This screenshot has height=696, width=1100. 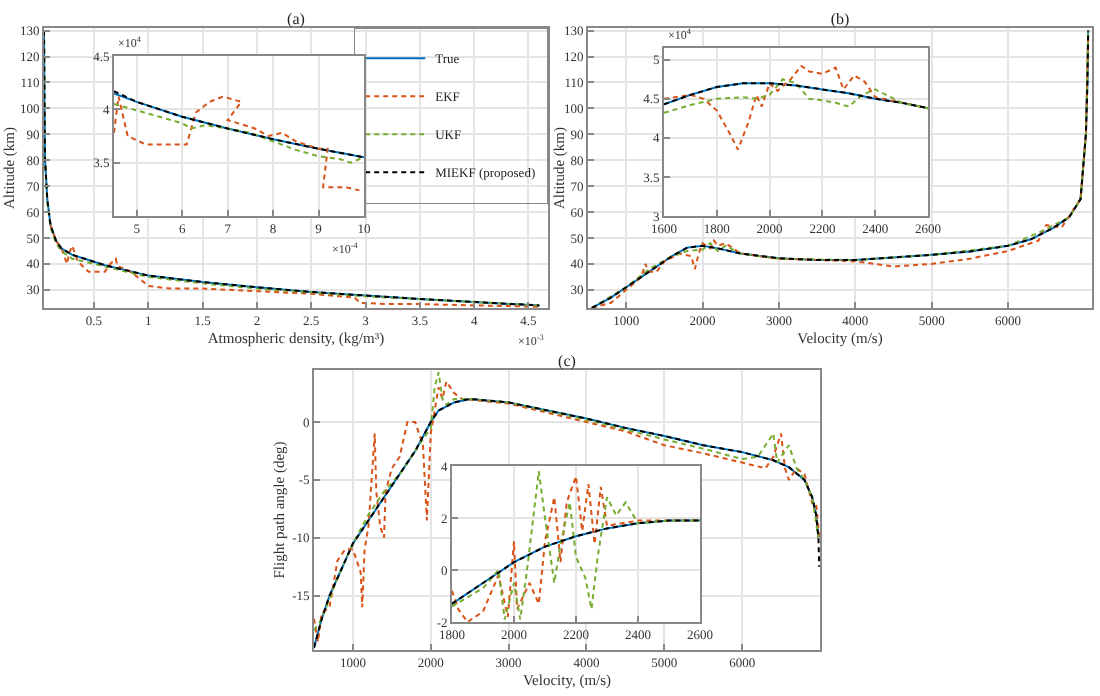 What do you see at coordinates (840, 19) in the screenshot?
I see `chart-title: (b)` at bounding box center [840, 19].